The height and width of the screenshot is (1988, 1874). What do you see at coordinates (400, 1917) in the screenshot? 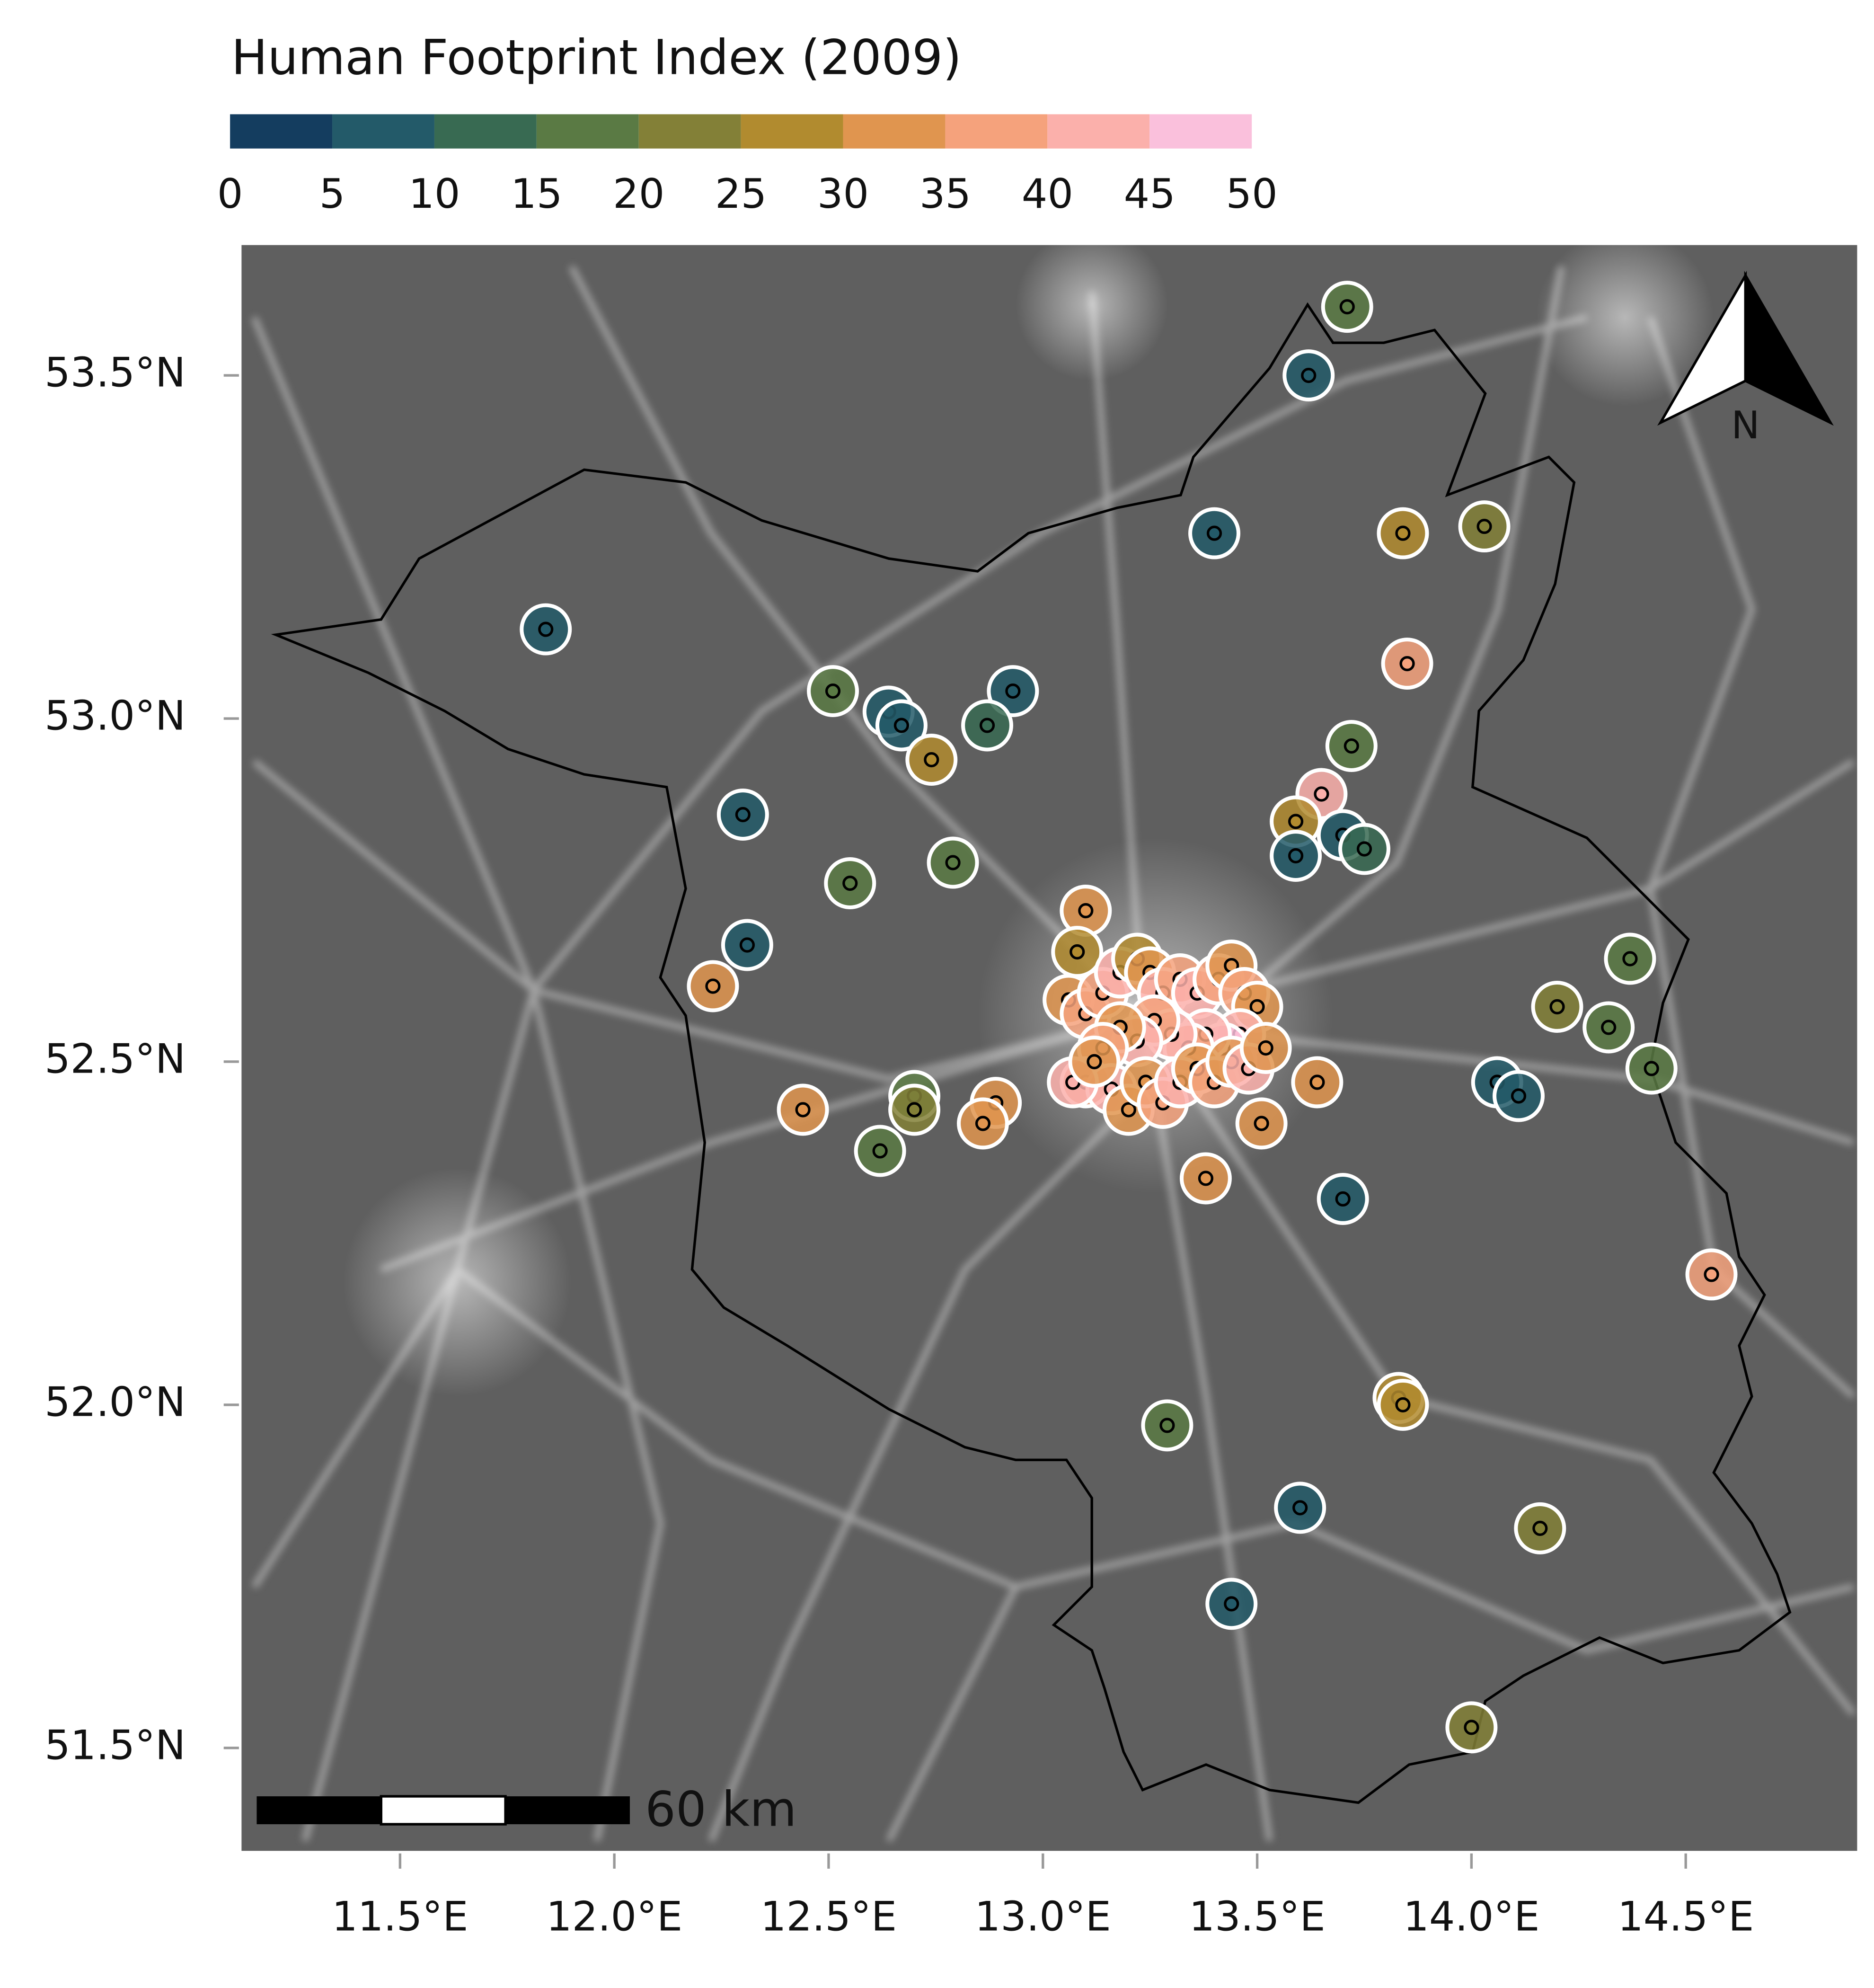
I see `x-tick-label: 11.5°E` at bounding box center [400, 1917].